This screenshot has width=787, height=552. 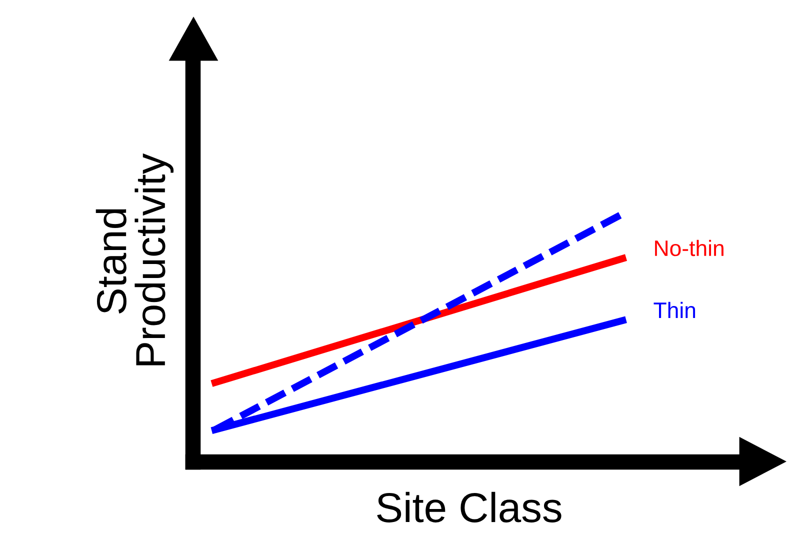 What do you see at coordinates (135, 259) in the screenshot?
I see `y-axis-title: Stand Productivity` at bounding box center [135, 259].